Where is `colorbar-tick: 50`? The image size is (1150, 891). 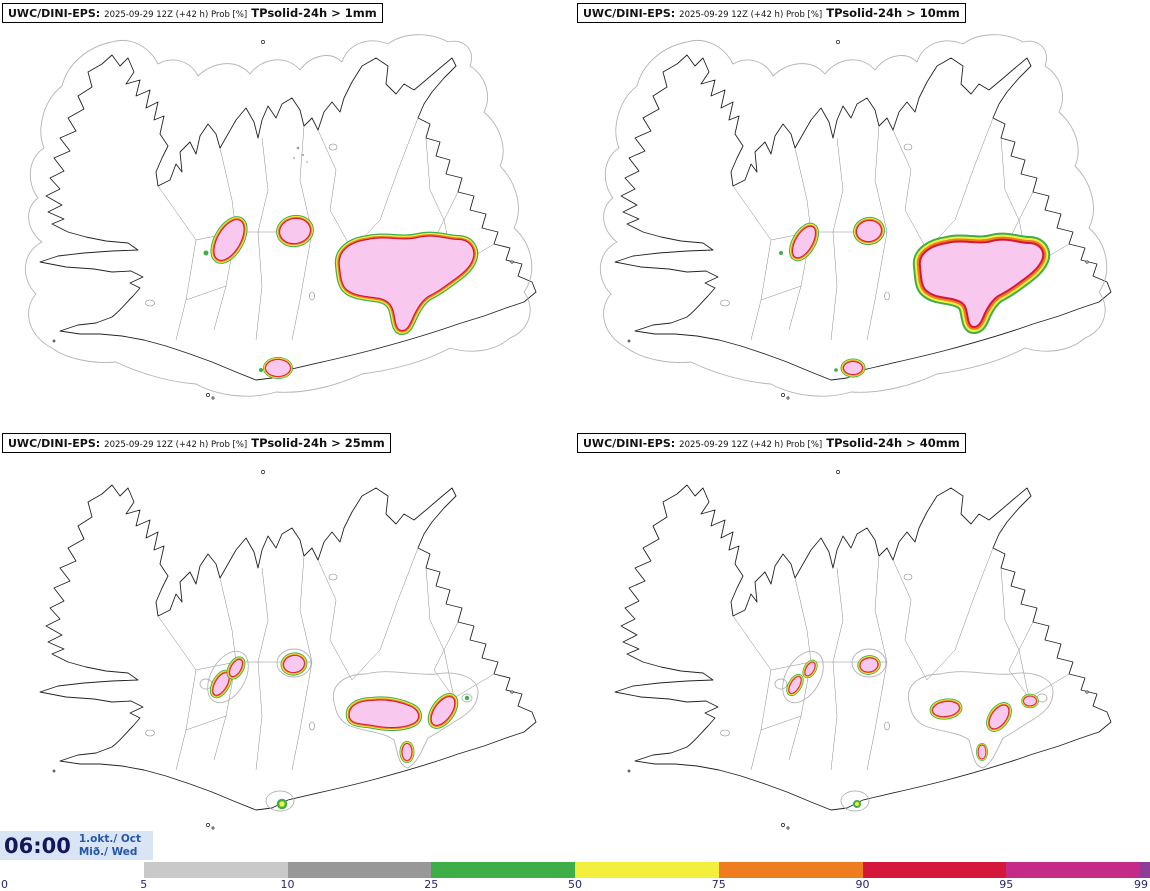
colorbar-tick: 50 is located at coordinates (575, 884).